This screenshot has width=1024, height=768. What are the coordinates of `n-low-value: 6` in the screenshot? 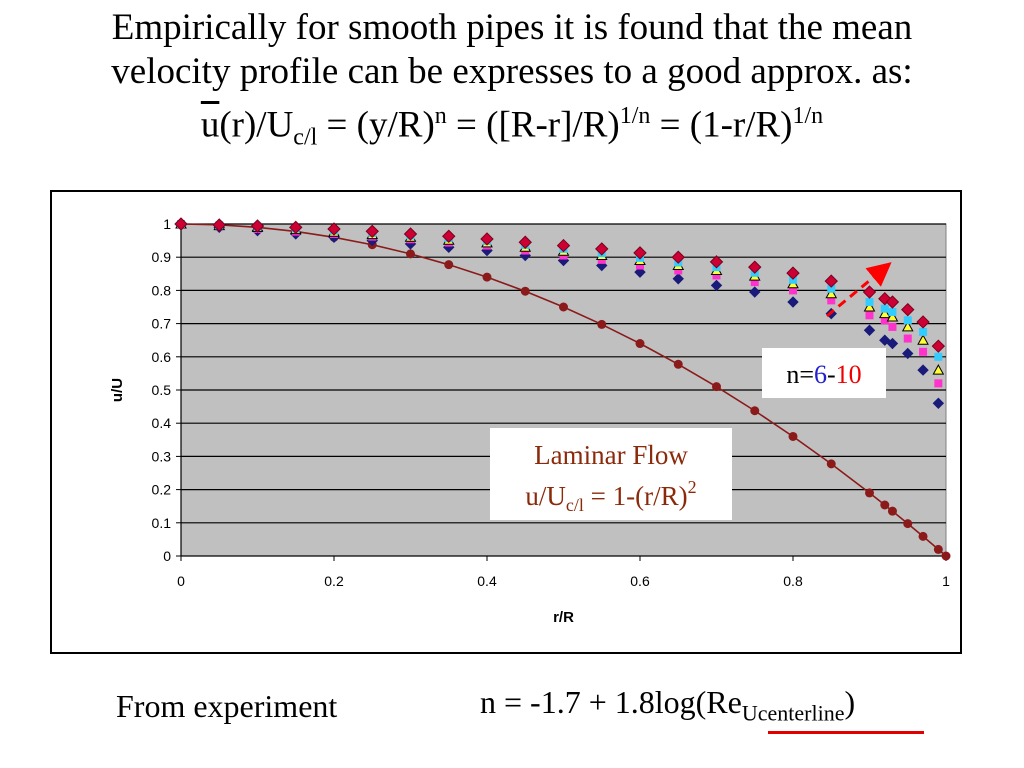 It's located at (820, 374).